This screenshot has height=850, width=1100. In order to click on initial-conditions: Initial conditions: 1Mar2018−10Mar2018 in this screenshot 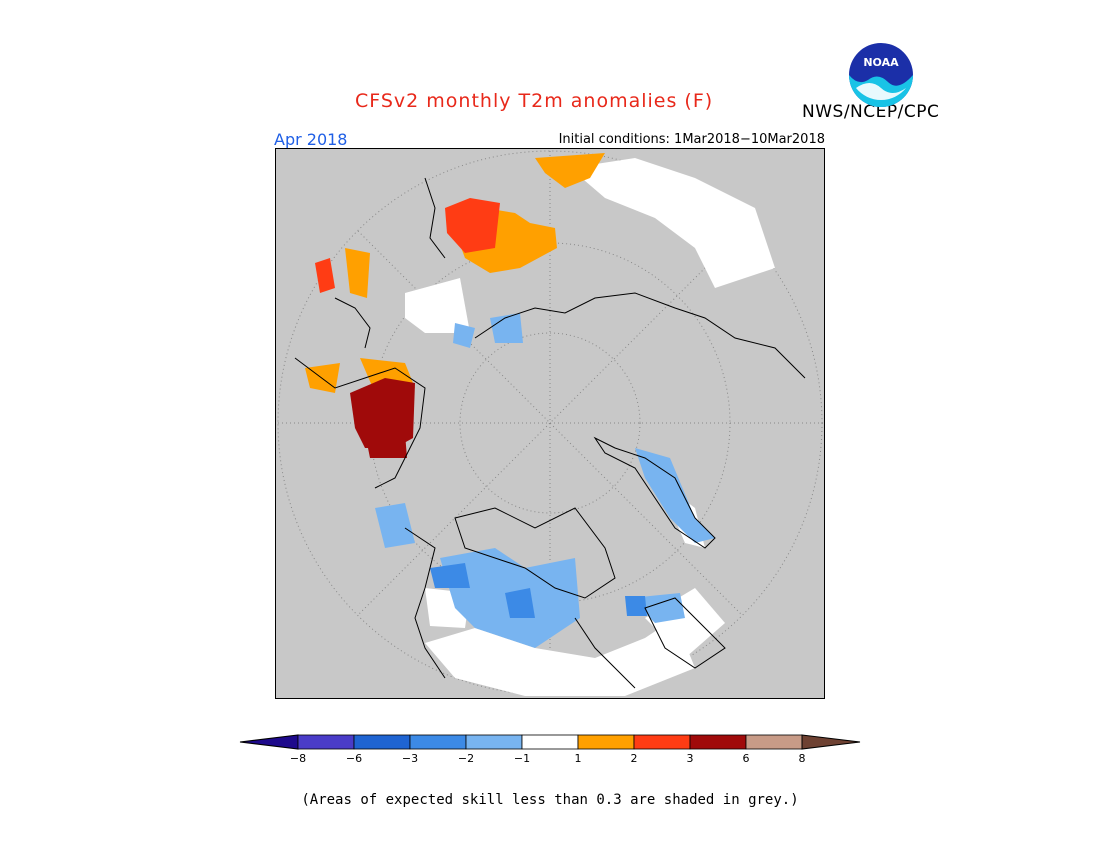, I will do `click(691, 139)`.